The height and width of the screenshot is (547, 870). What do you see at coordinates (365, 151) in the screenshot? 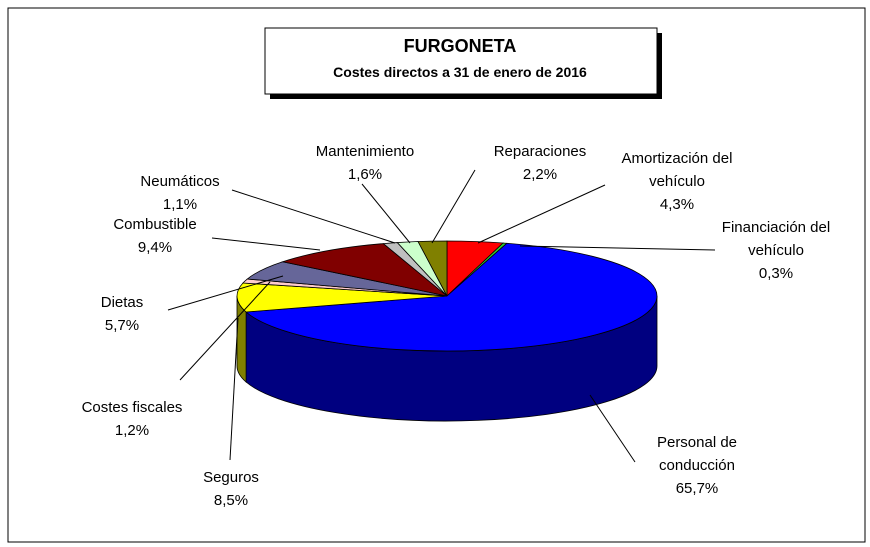
I see `slice-label: Mantenimiento` at bounding box center [365, 151].